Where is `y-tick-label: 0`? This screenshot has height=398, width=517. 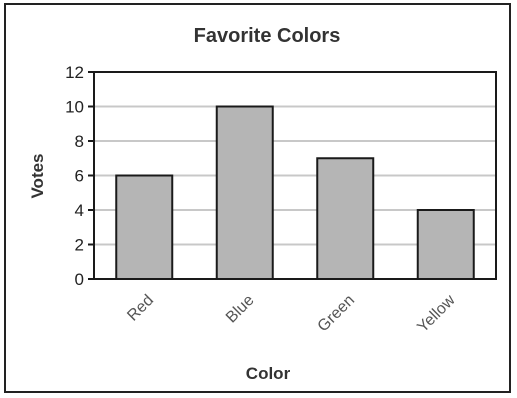
y-tick-label: 0 is located at coordinates (79, 279).